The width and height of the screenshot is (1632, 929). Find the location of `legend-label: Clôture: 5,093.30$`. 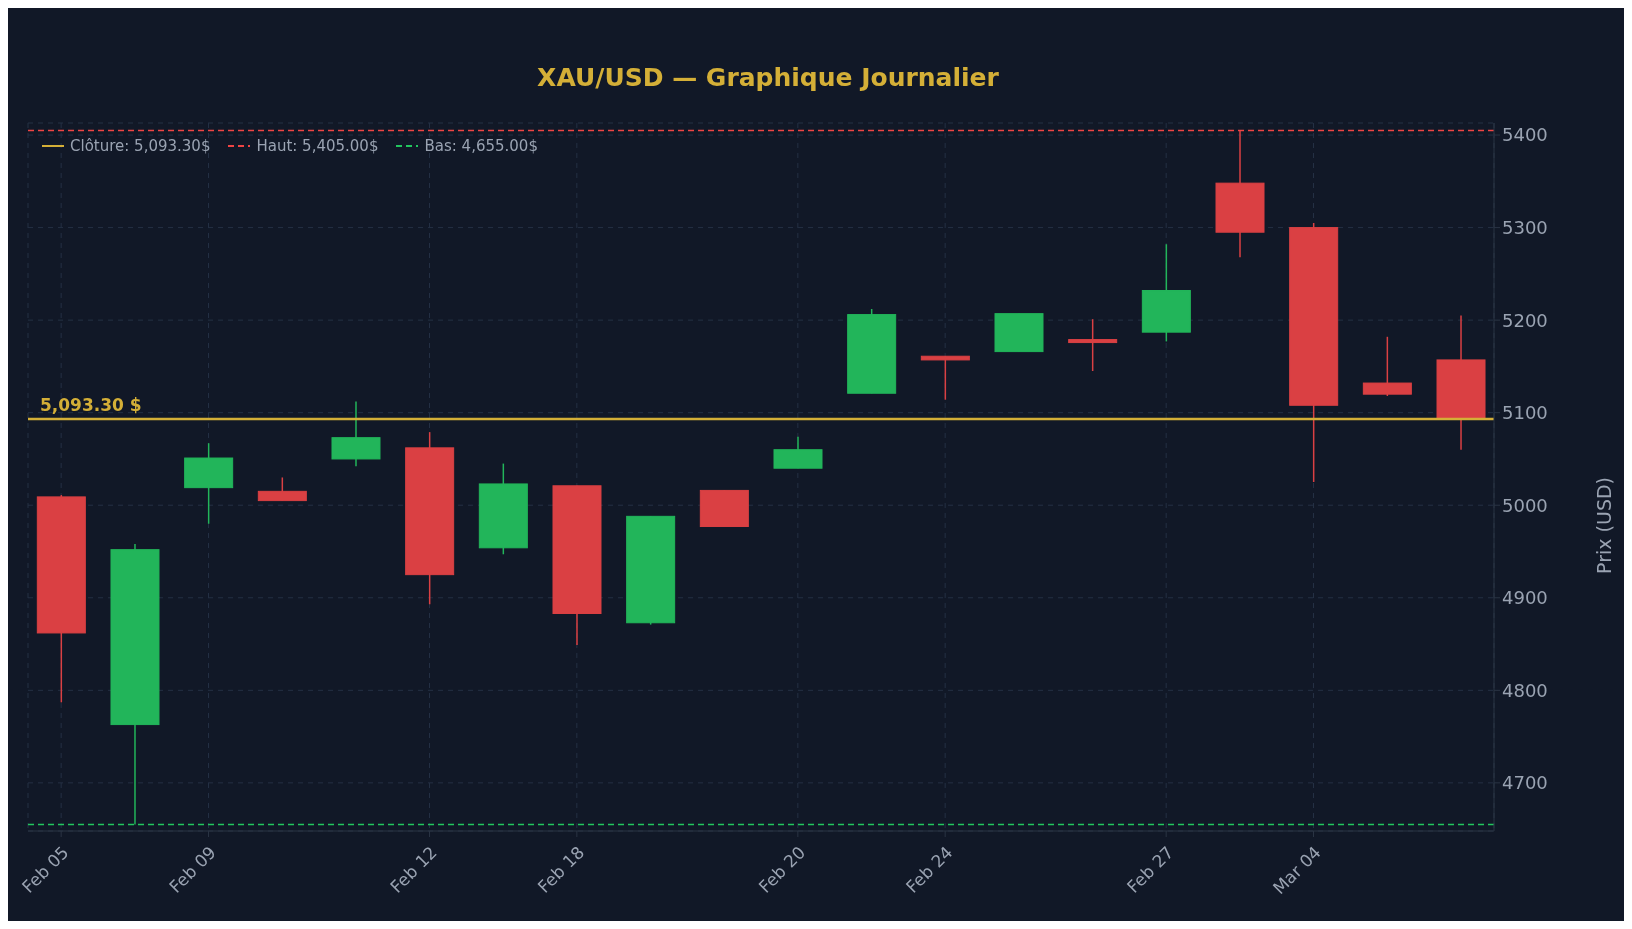

legend-label: Clôture: 5,093.30$ is located at coordinates (140, 146).